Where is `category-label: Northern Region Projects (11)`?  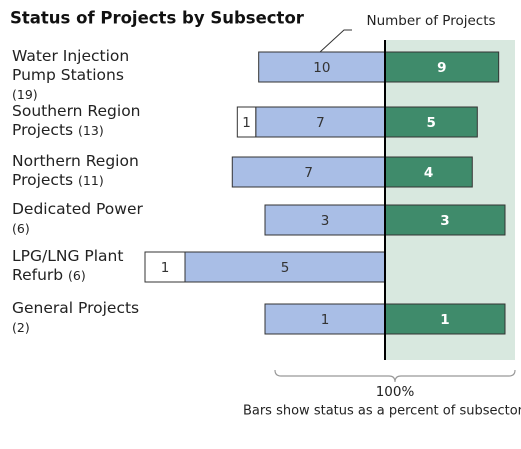
category-label: Northern Region Projects (11) is located at coordinates (82, 171).